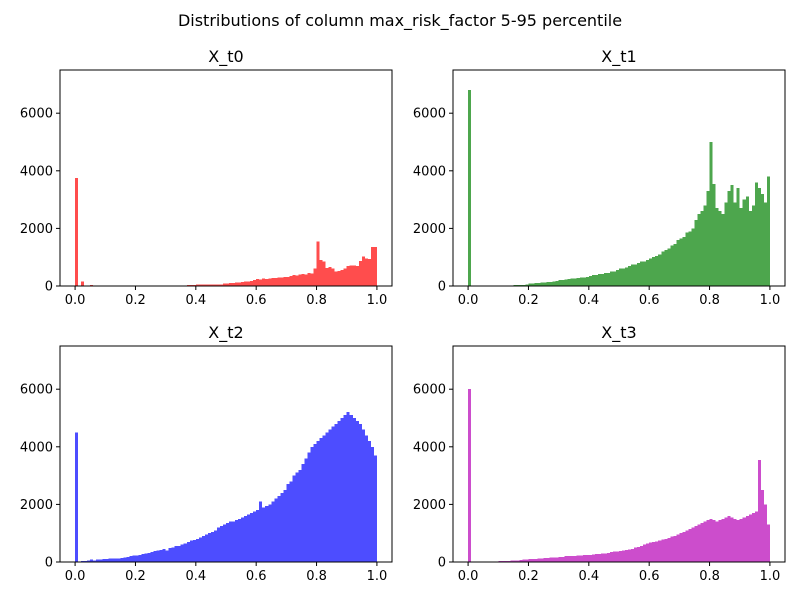 The image size is (800, 600). What do you see at coordinates (36, 171) in the screenshot?
I see `y-tick-label: 4000` at bounding box center [36, 171].